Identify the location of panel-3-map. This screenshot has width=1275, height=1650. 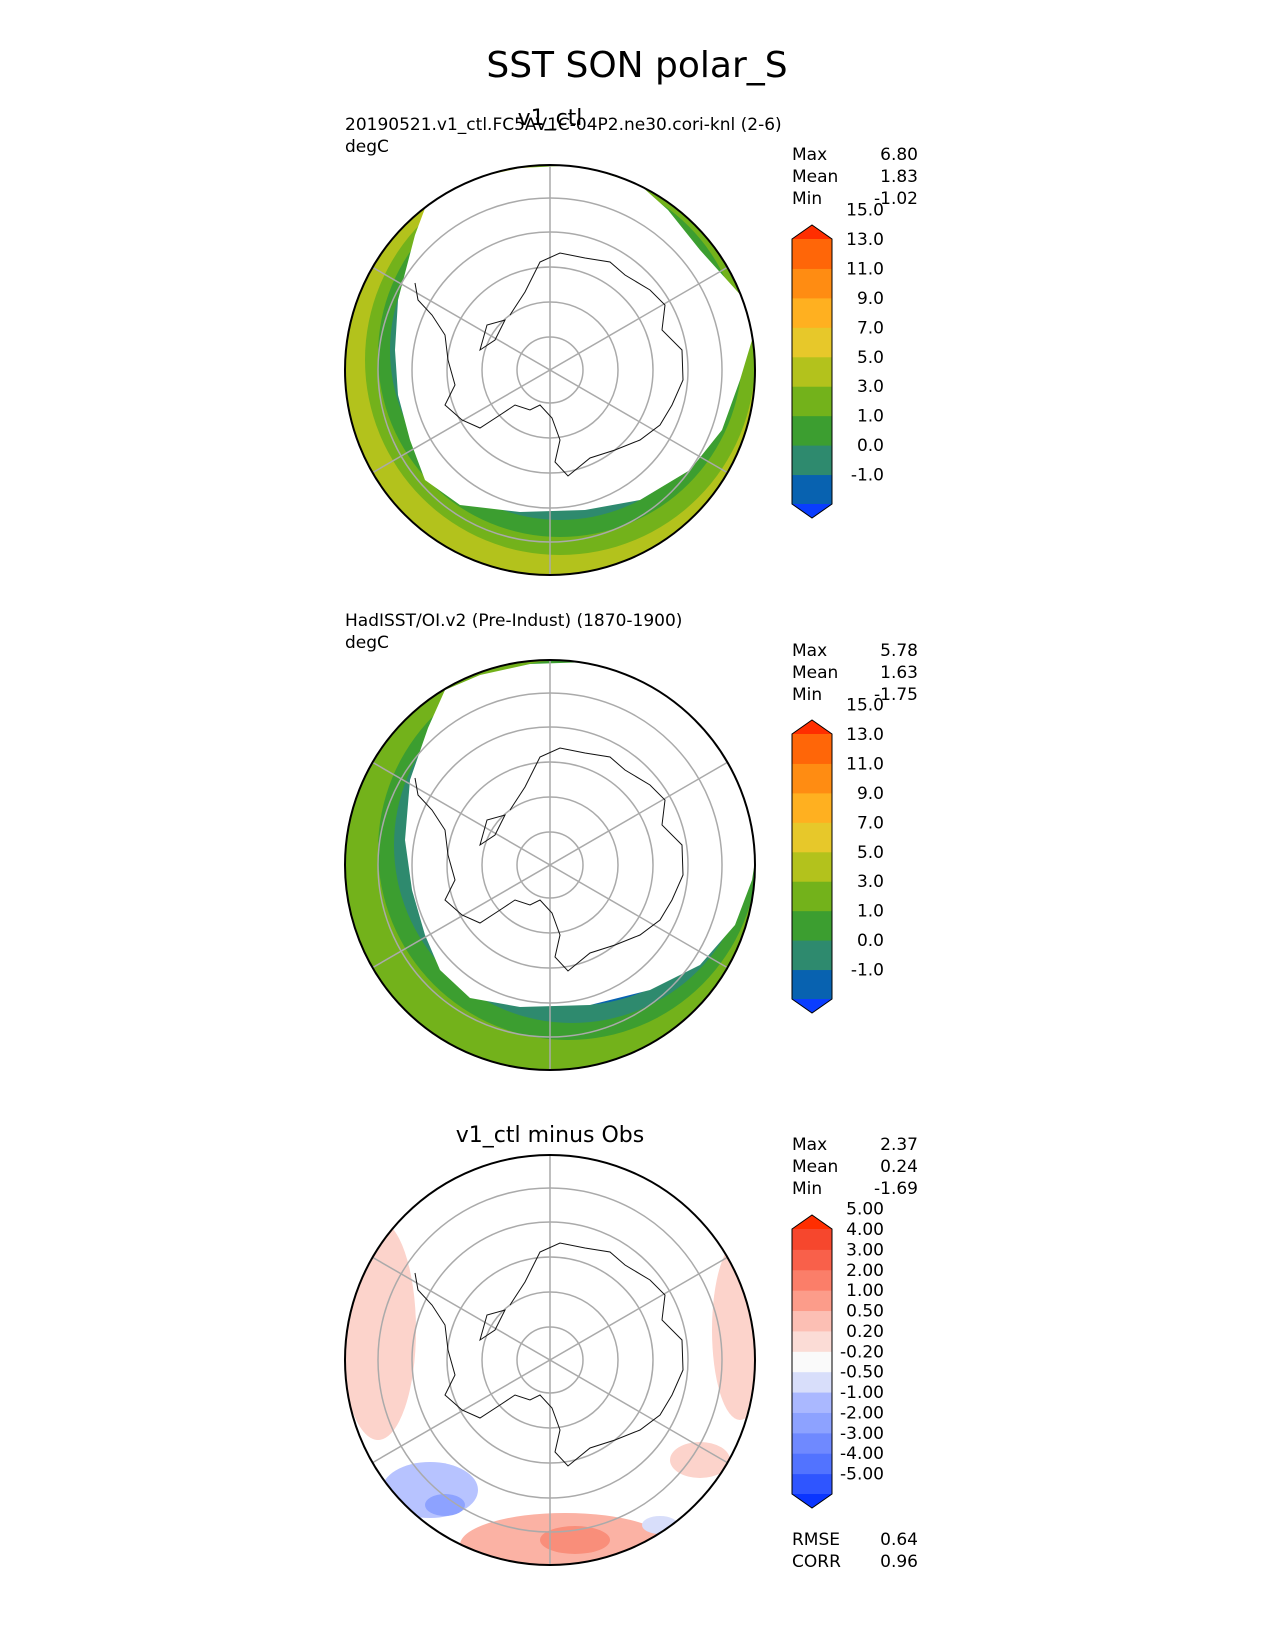
(550, 1360).